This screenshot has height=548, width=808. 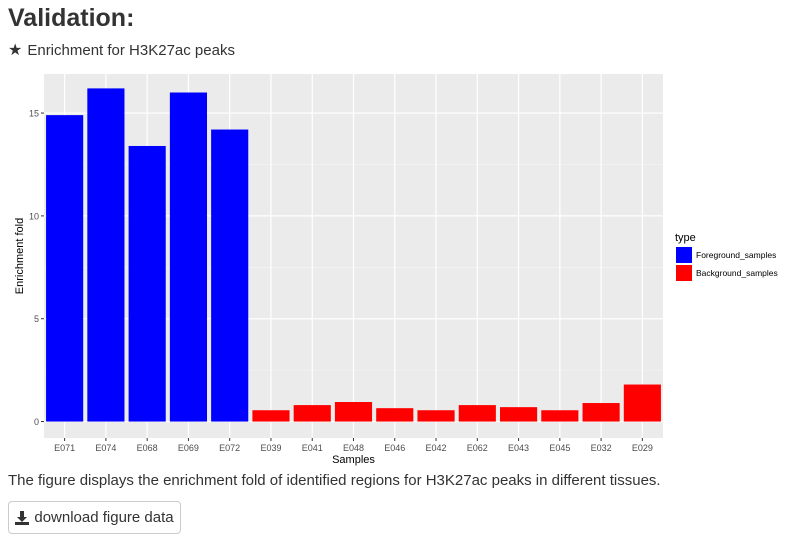 I want to click on bar-e074, so click(x=106, y=255).